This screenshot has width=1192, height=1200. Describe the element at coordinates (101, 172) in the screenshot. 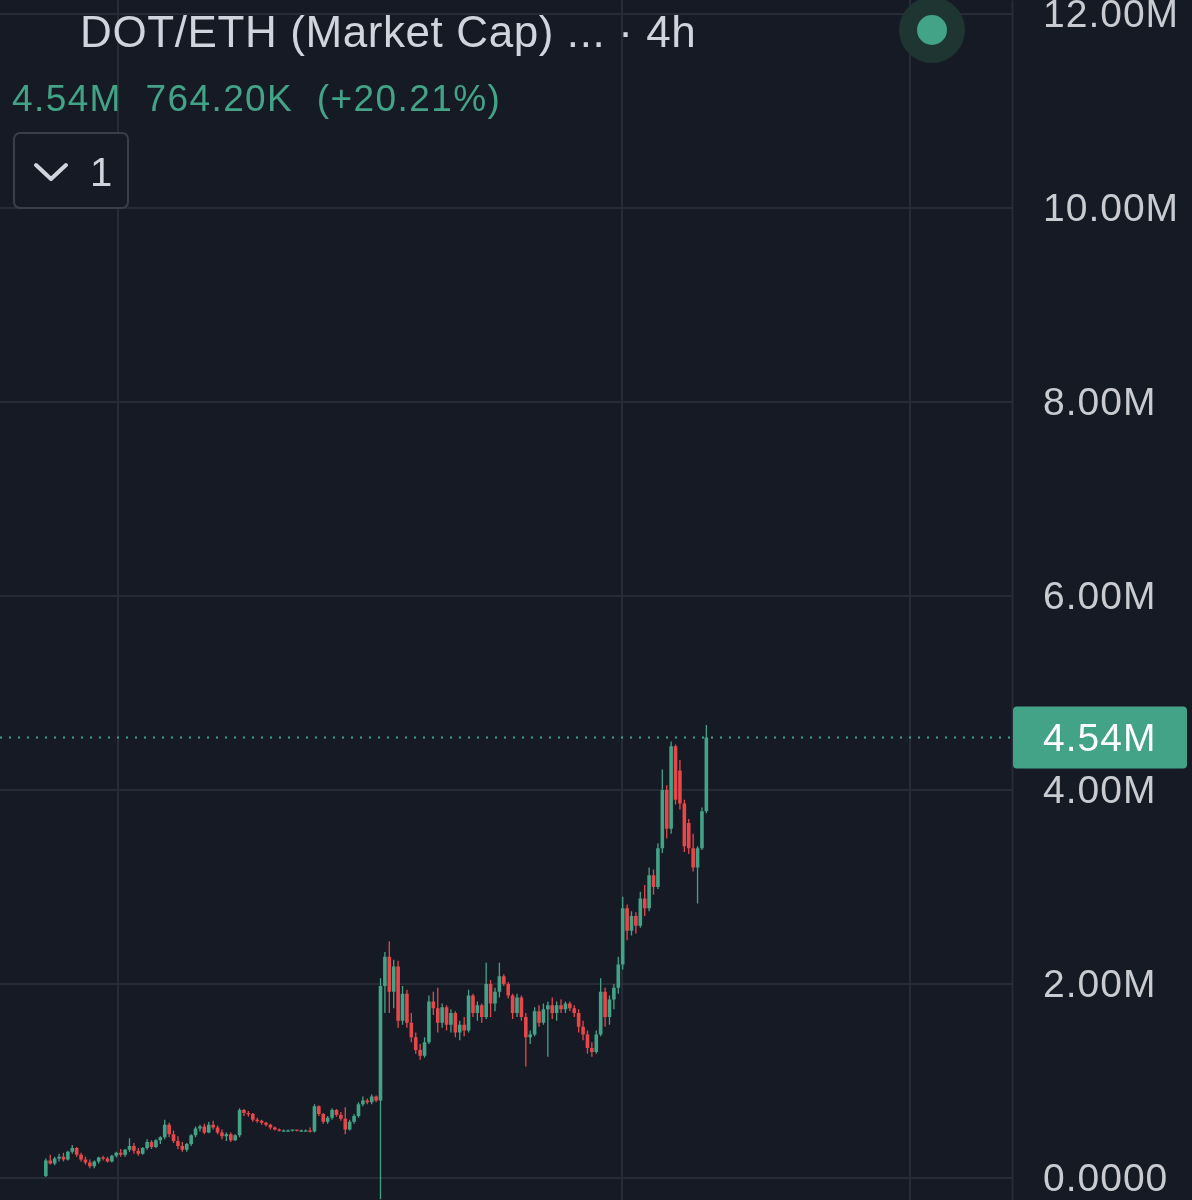

I see `annotation: 1` at that location.